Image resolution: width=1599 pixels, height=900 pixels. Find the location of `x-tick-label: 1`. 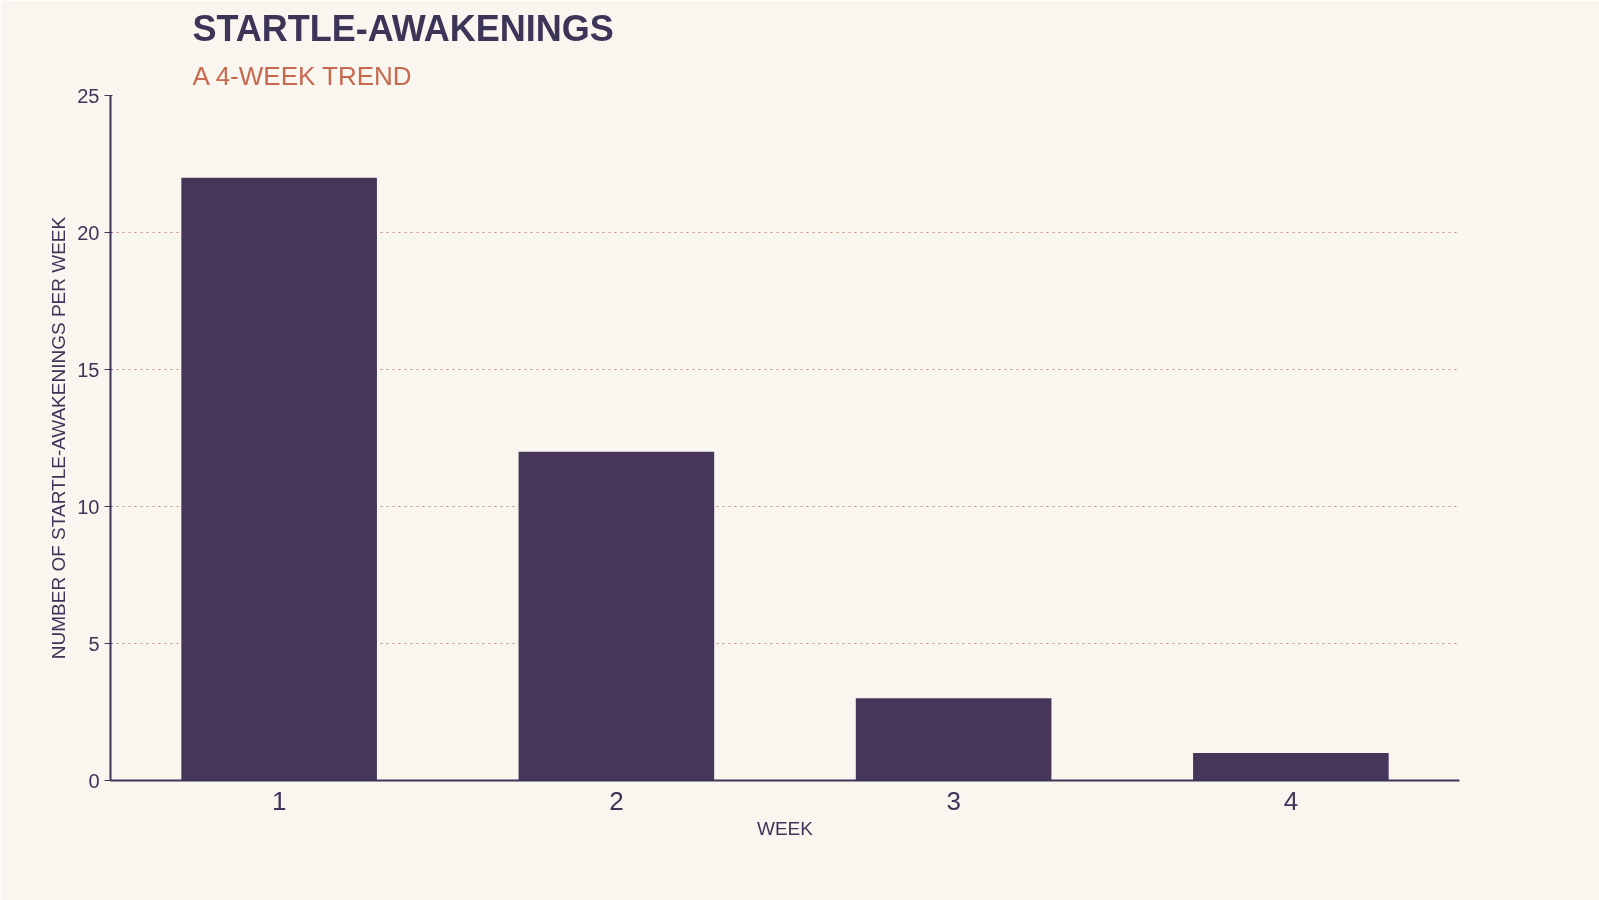

x-tick-label: 1 is located at coordinates (279, 800).